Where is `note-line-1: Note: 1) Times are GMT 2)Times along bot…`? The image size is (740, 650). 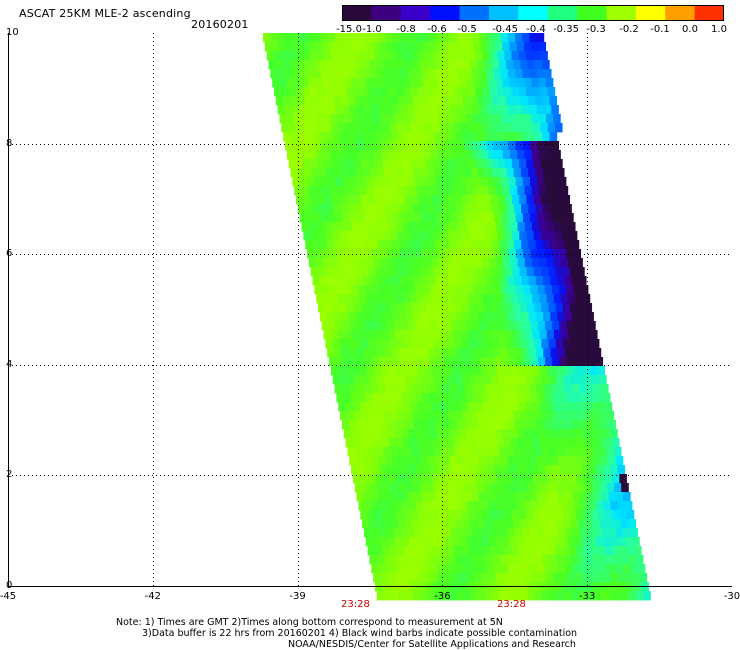
note-line-1: Note: 1) Times are GMT 2)Times along bot… is located at coordinates (309, 622).